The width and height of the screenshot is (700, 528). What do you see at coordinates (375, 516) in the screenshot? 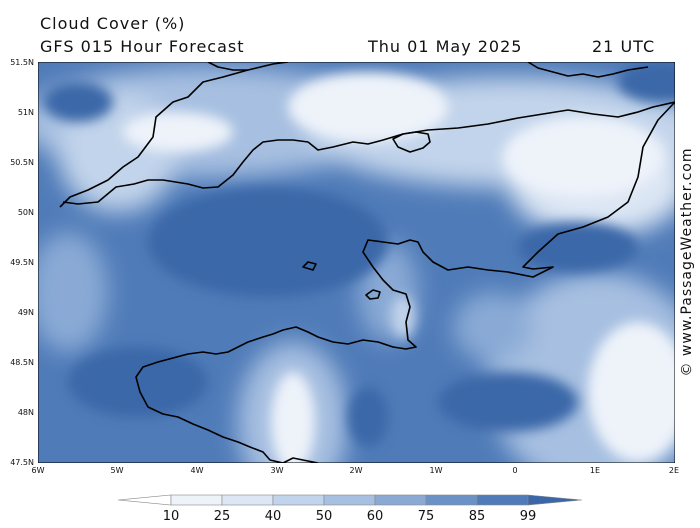
I see `legend-tick: 60` at bounding box center [375, 516].